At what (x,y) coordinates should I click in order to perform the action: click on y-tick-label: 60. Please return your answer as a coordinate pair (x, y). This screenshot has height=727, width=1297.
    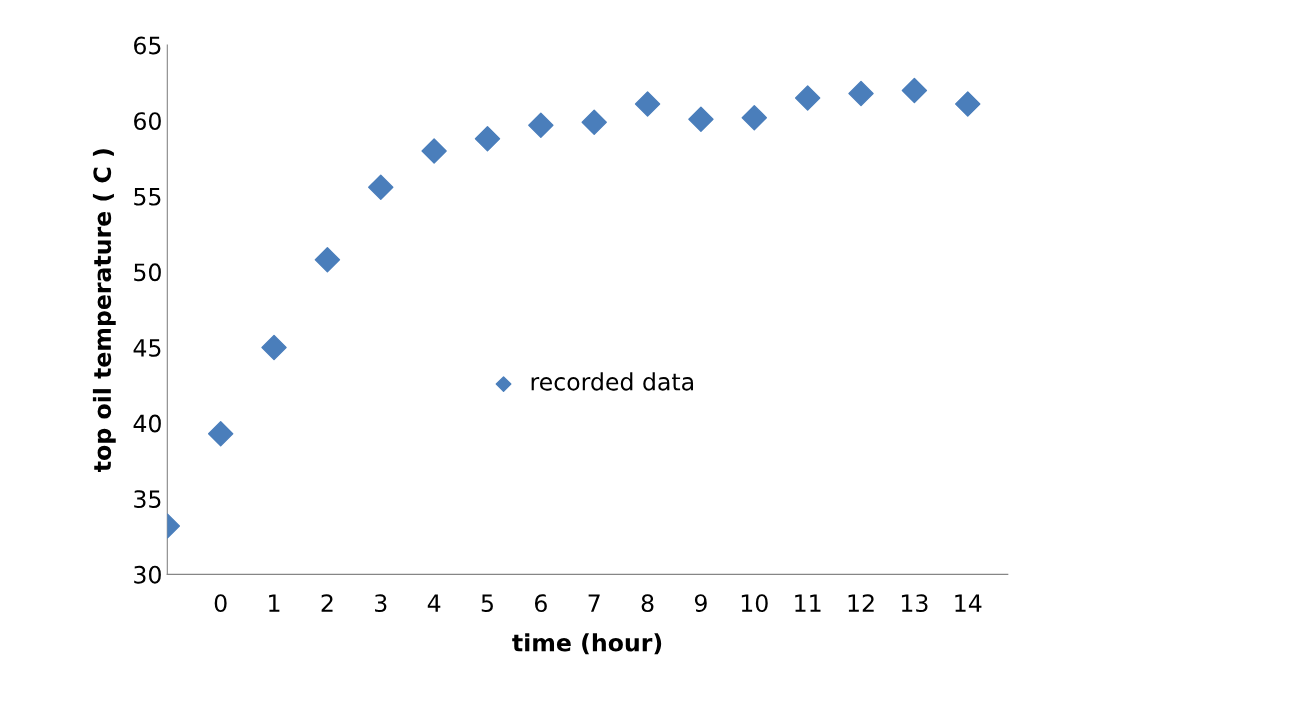
    Looking at the image, I should click on (147, 121).